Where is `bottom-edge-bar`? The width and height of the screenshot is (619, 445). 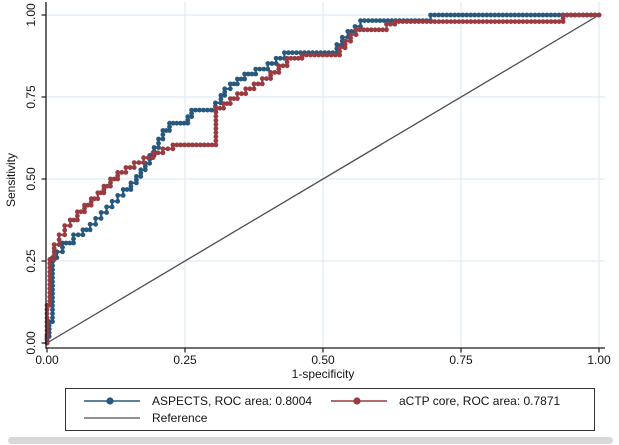 bottom-edge-bar is located at coordinates (310, 440).